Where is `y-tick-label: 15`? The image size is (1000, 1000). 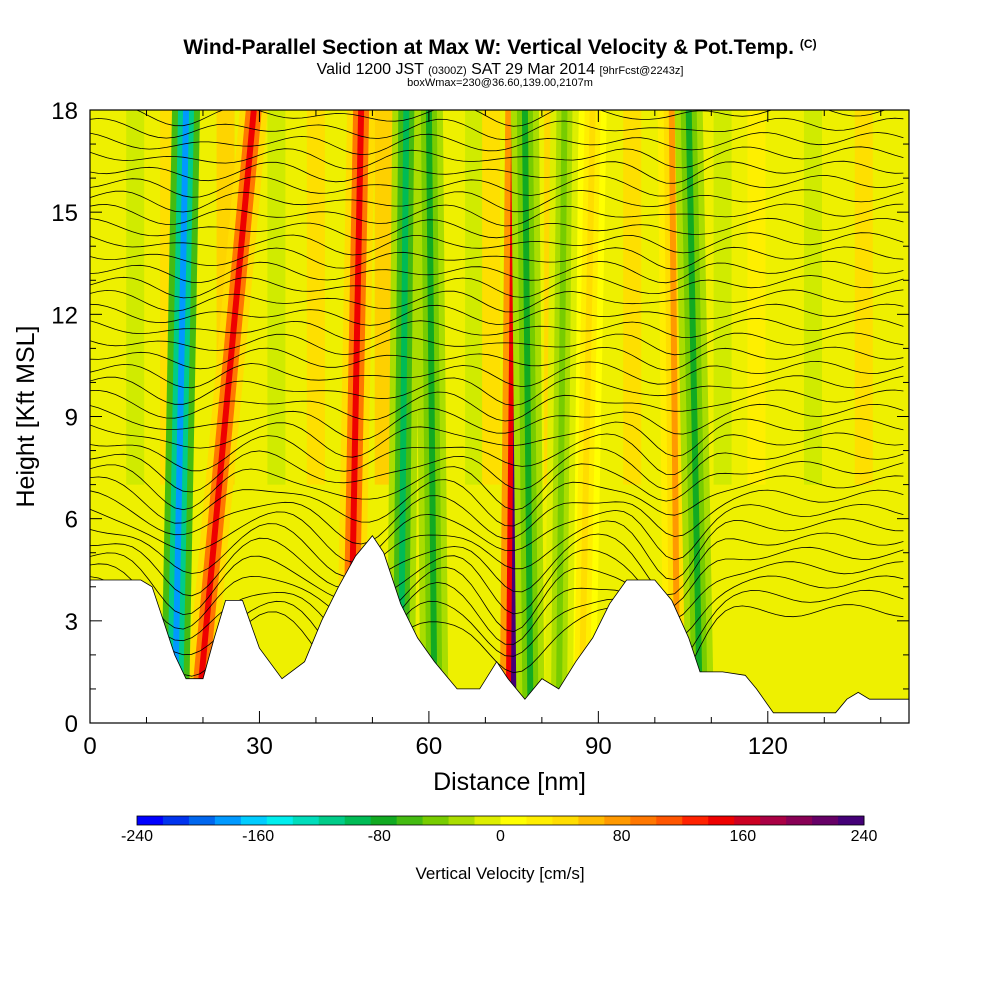
y-tick-label: 15 is located at coordinates (64, 213).